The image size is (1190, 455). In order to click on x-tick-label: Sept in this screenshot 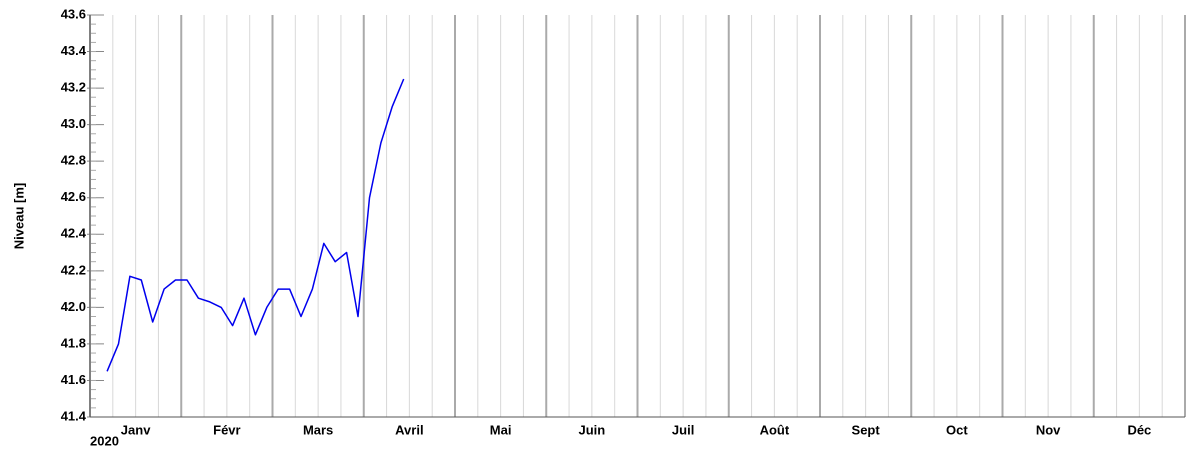, I will do `click(866, 429)`.